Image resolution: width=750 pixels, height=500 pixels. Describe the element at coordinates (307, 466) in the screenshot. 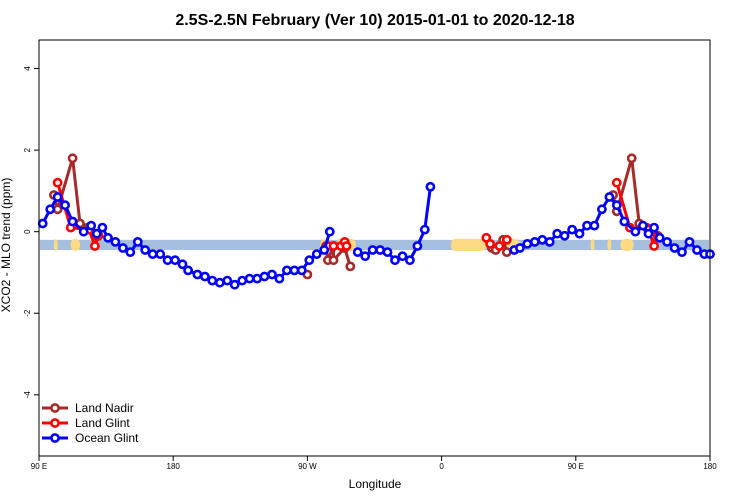

I see `x-tick-label: 90 W` at that location.